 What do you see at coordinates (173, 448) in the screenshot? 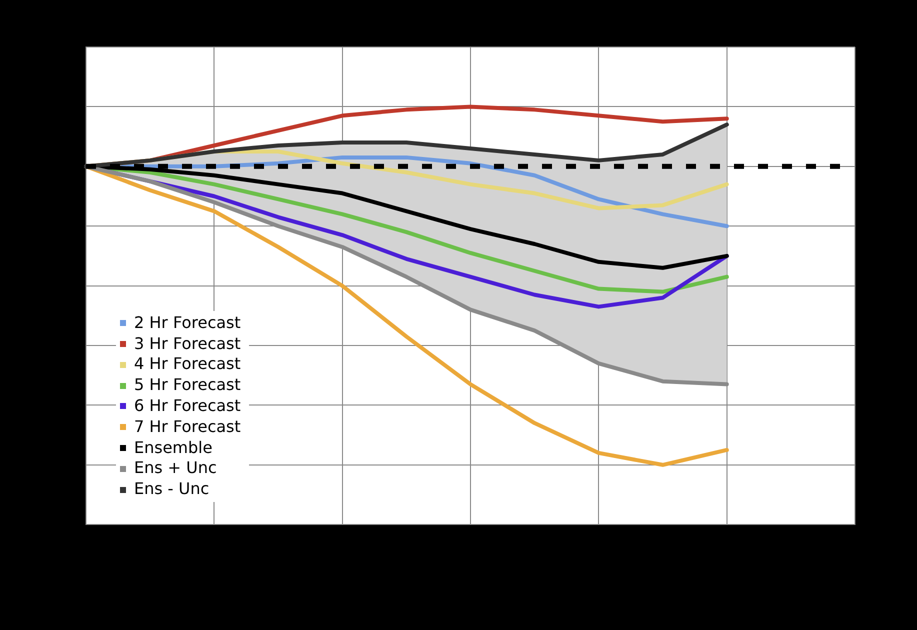
I see `legend-label: Ensemble` at bounding box center [173, 448].